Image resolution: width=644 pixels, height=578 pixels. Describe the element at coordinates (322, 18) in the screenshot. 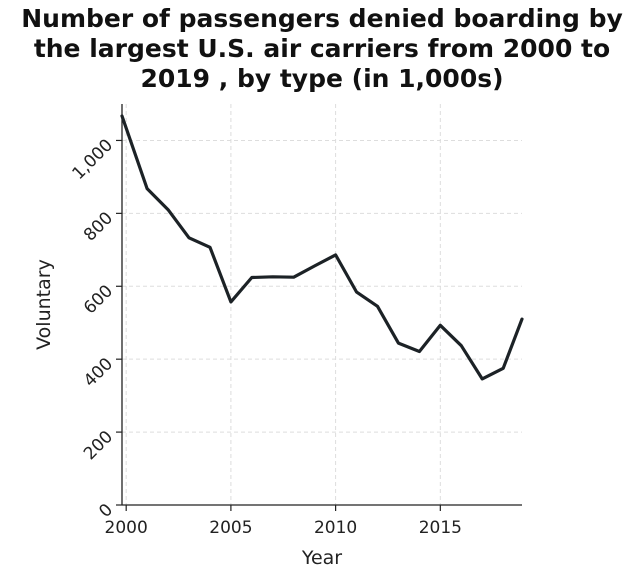

I see `chart-title-line-1: Number of passengers denied boarding by` at that location.